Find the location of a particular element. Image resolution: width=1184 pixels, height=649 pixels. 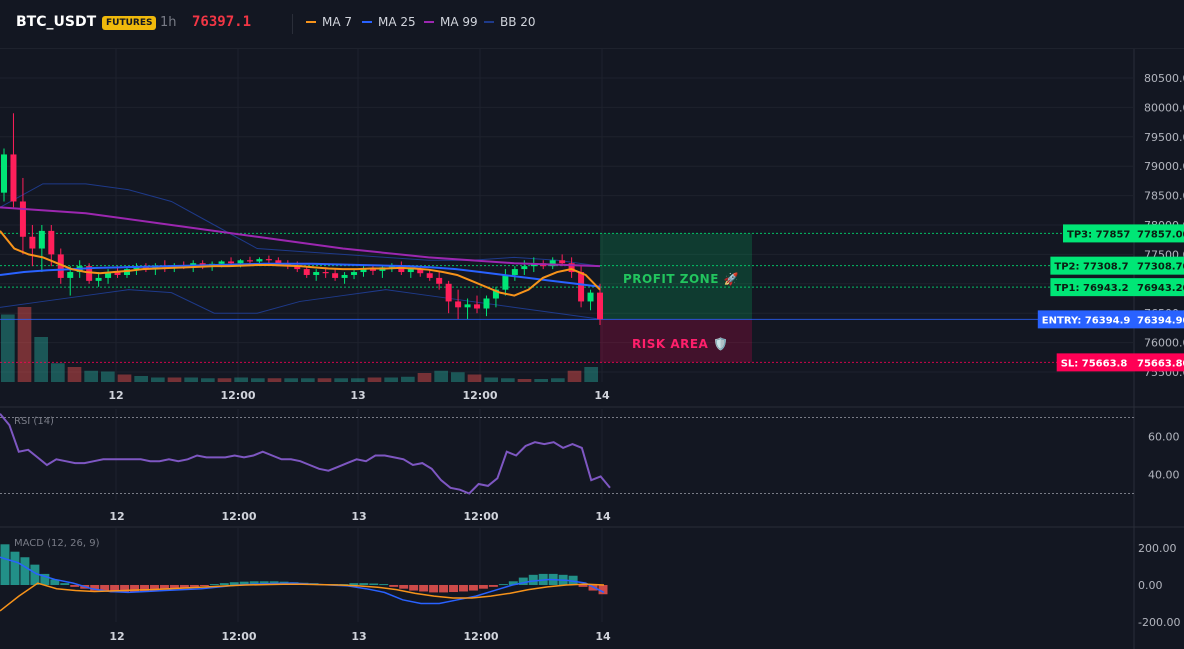

legend-ma7: MA 7 is located at coordinates (329, 22).